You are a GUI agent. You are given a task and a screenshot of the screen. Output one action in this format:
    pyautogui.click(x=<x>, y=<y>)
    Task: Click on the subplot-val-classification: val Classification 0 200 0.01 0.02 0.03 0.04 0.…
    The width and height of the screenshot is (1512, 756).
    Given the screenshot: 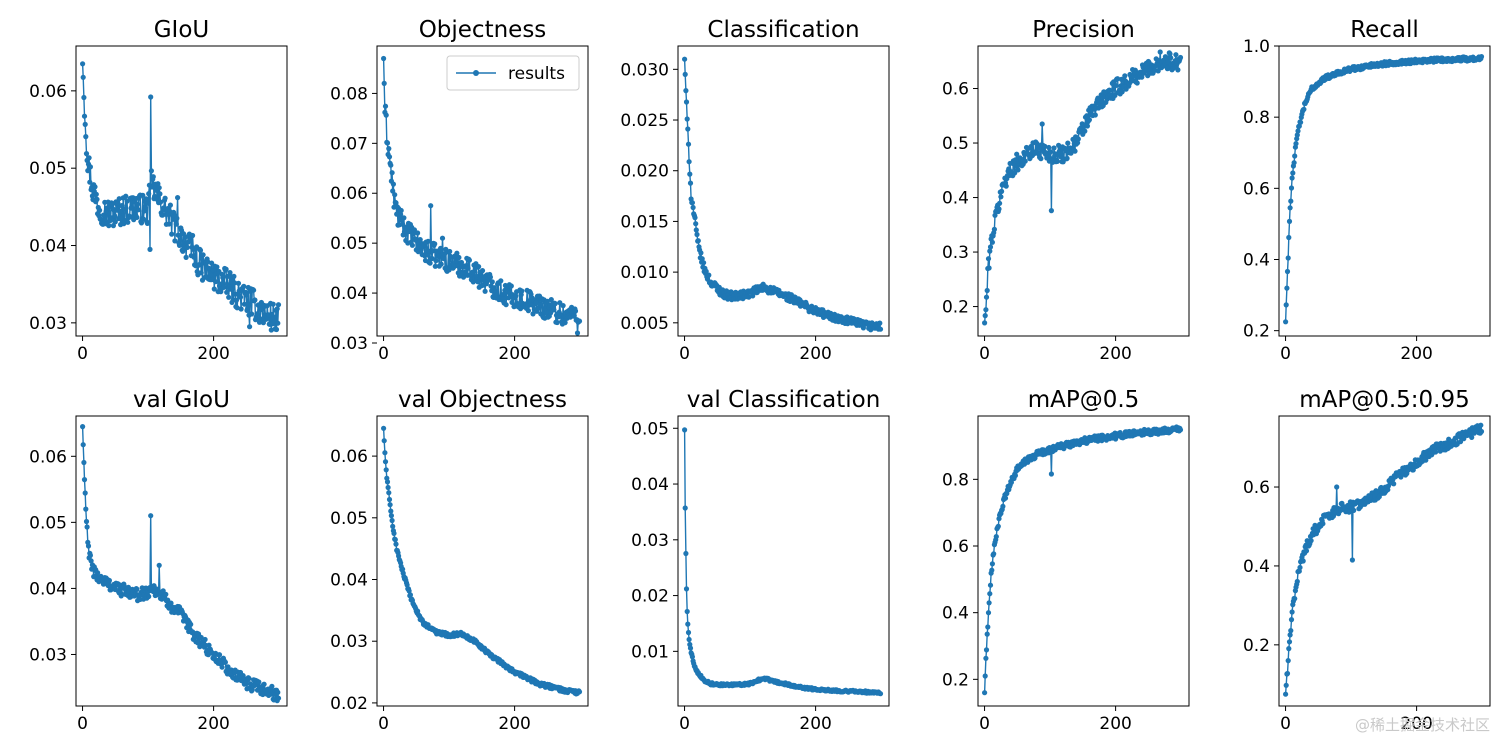 What is the action you would take?
    pyautogui.click(x=760, y=560)
    